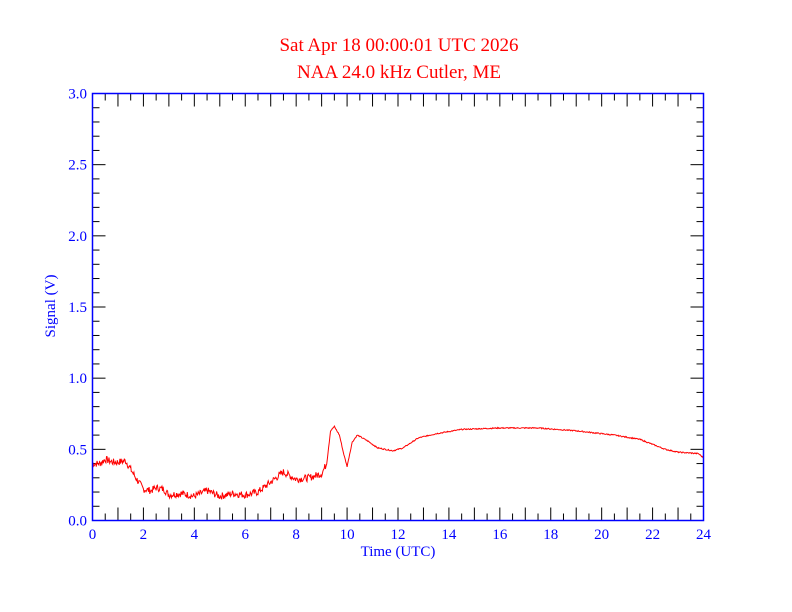  What do you see at coordinates (77, 450) in the screenshot?
I see `y-tick-label: 0.5` at bounding box center [77, 450].